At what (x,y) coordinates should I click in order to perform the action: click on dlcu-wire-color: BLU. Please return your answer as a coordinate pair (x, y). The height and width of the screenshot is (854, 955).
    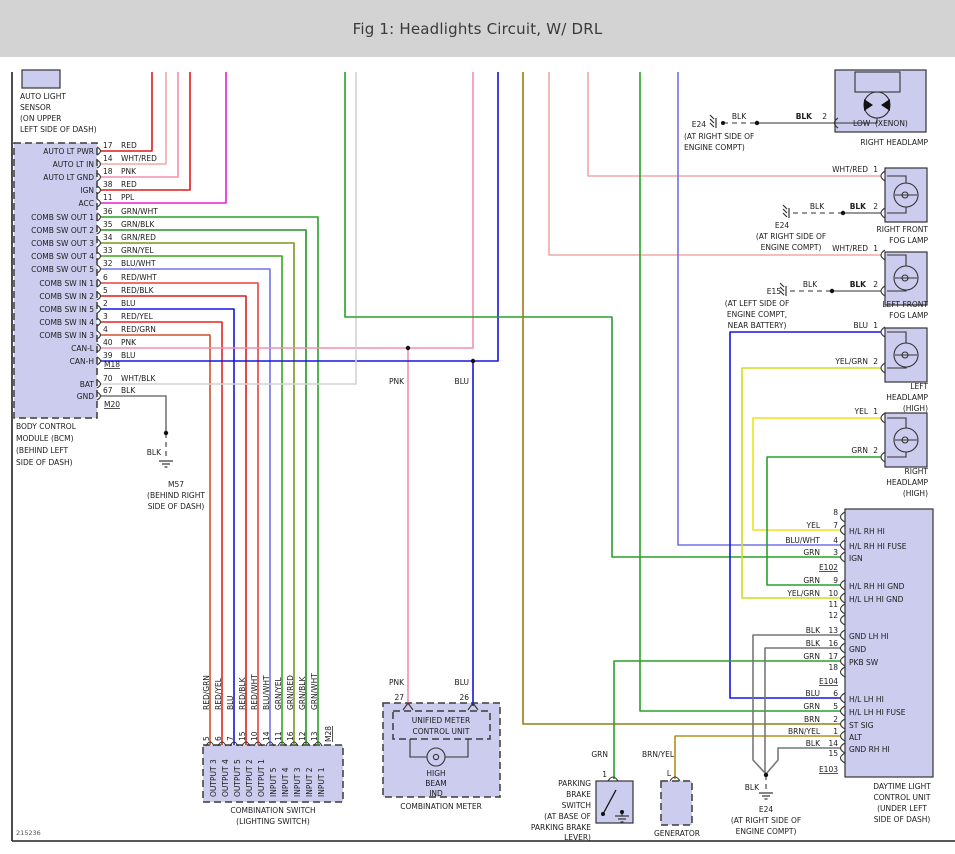
    Looking at the image, I should click on (813, 693).